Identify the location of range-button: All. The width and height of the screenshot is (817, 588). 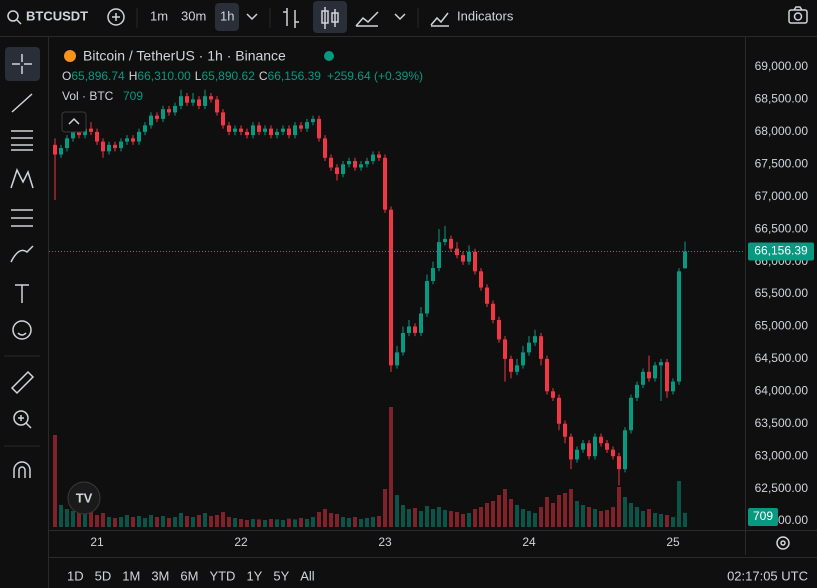
(307, 575).